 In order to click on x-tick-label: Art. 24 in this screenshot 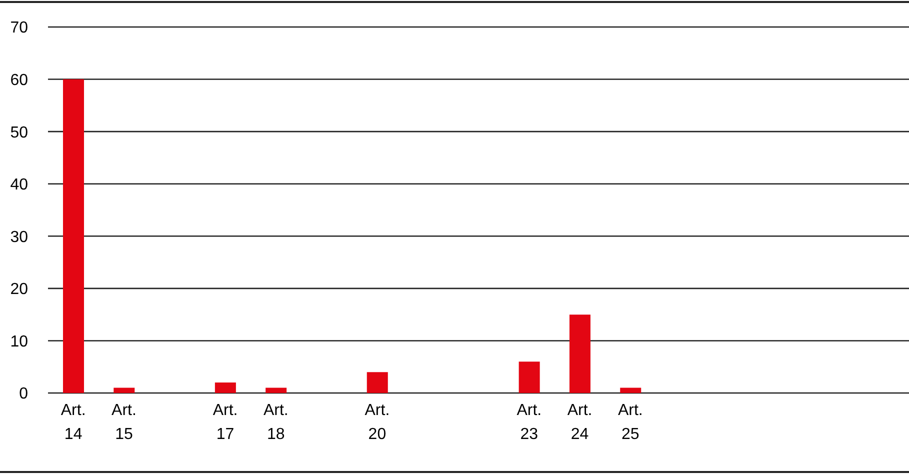, I will do `click(579, 422)`.